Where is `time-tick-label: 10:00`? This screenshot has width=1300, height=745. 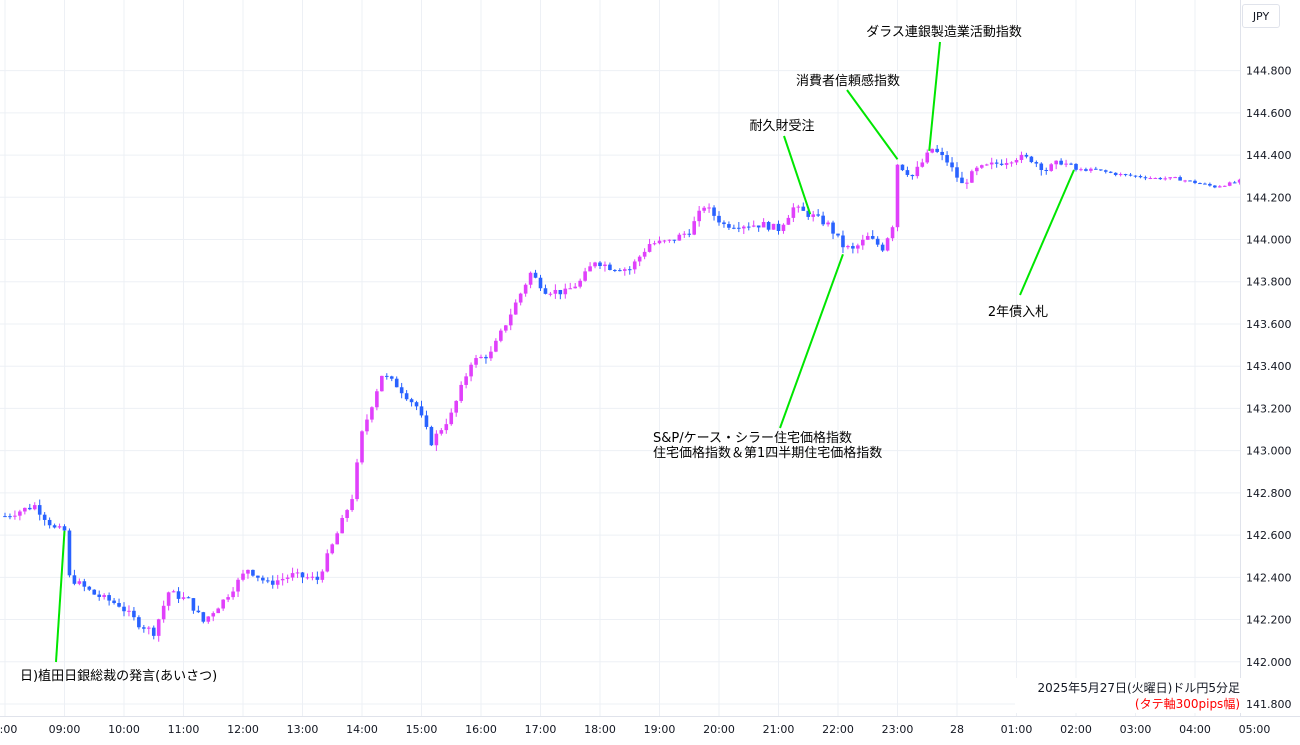
time-tick-label: 10:00 is located at coordinates (124, 729).